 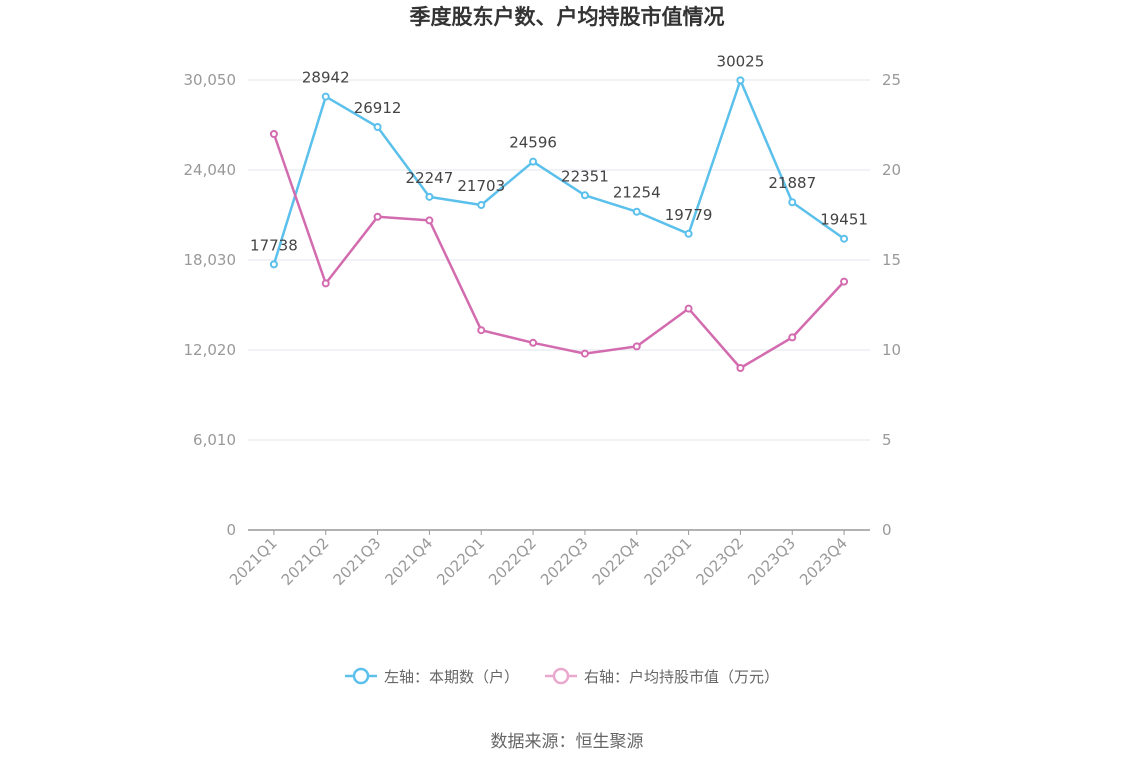 I want to click on data-label: 26912, so click(x=378, y=108).